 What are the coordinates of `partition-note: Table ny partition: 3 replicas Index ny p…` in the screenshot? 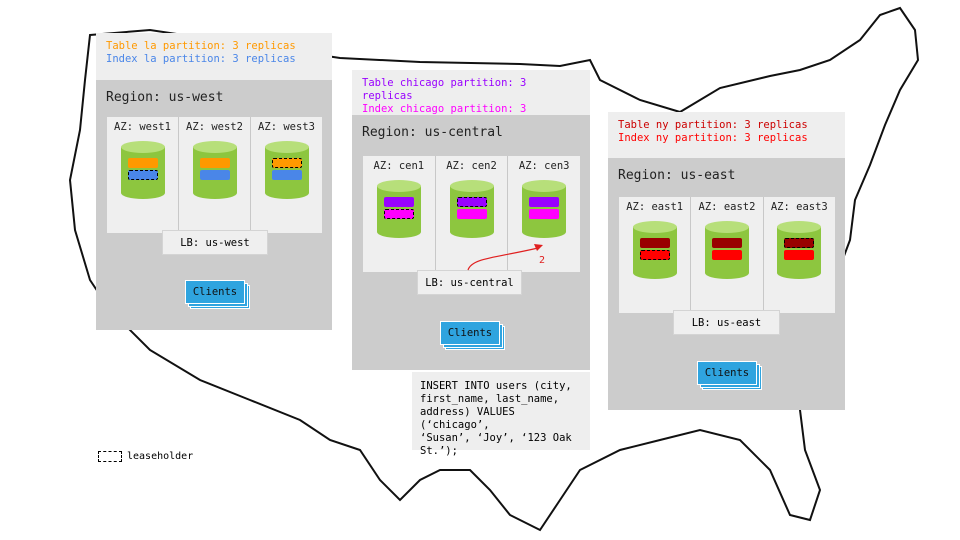 It's located at (726, 135).